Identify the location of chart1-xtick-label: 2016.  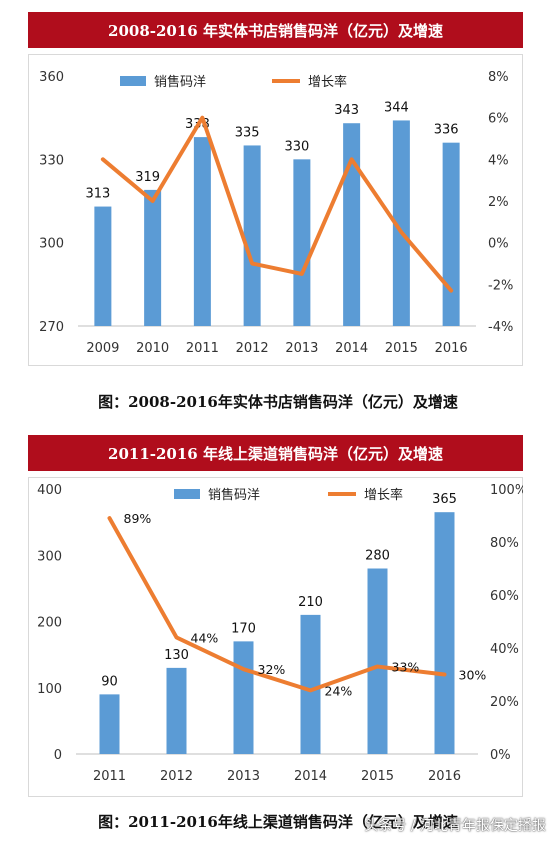
(451, 348).